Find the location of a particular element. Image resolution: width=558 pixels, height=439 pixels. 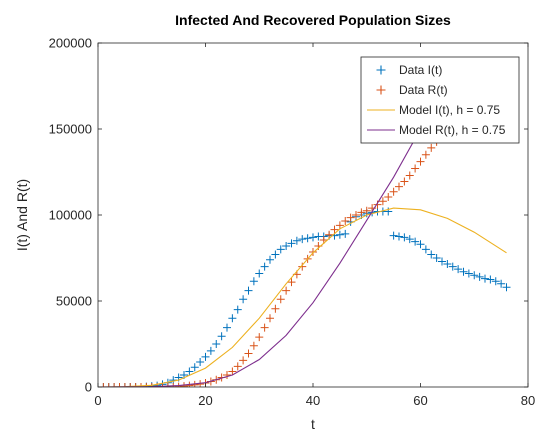

legend-label: Data R(t) is located at coordinates (423, 90).